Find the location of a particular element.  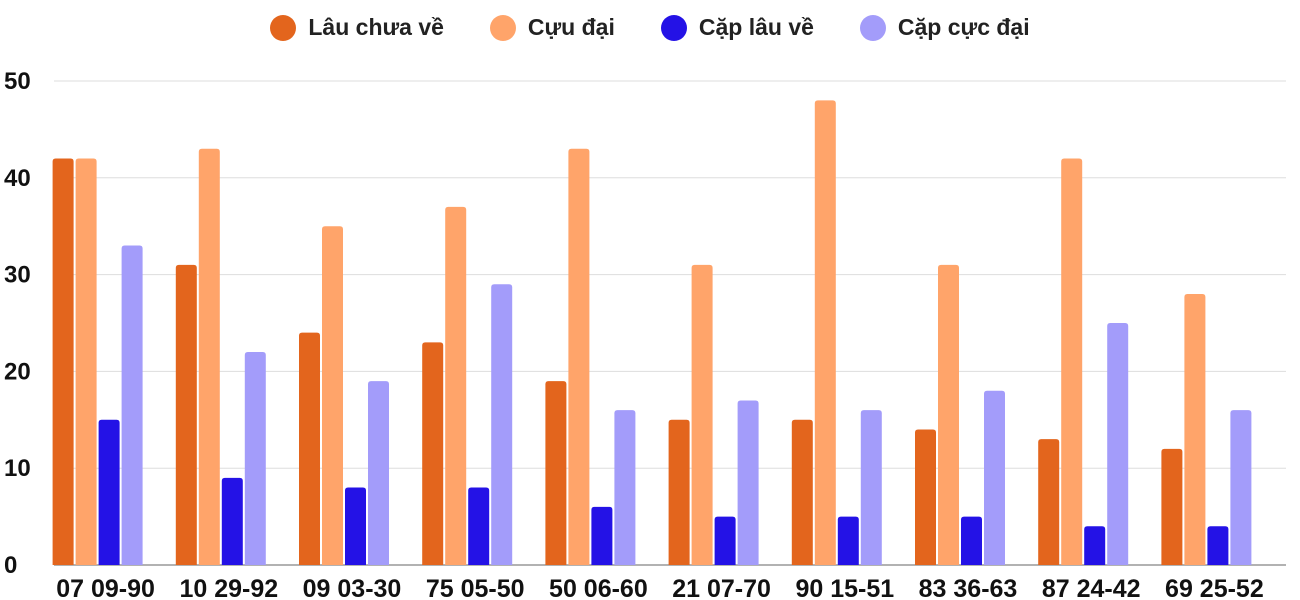

legend-label-cuu-dai: Cựu đại is located at coordinates (571, 27).